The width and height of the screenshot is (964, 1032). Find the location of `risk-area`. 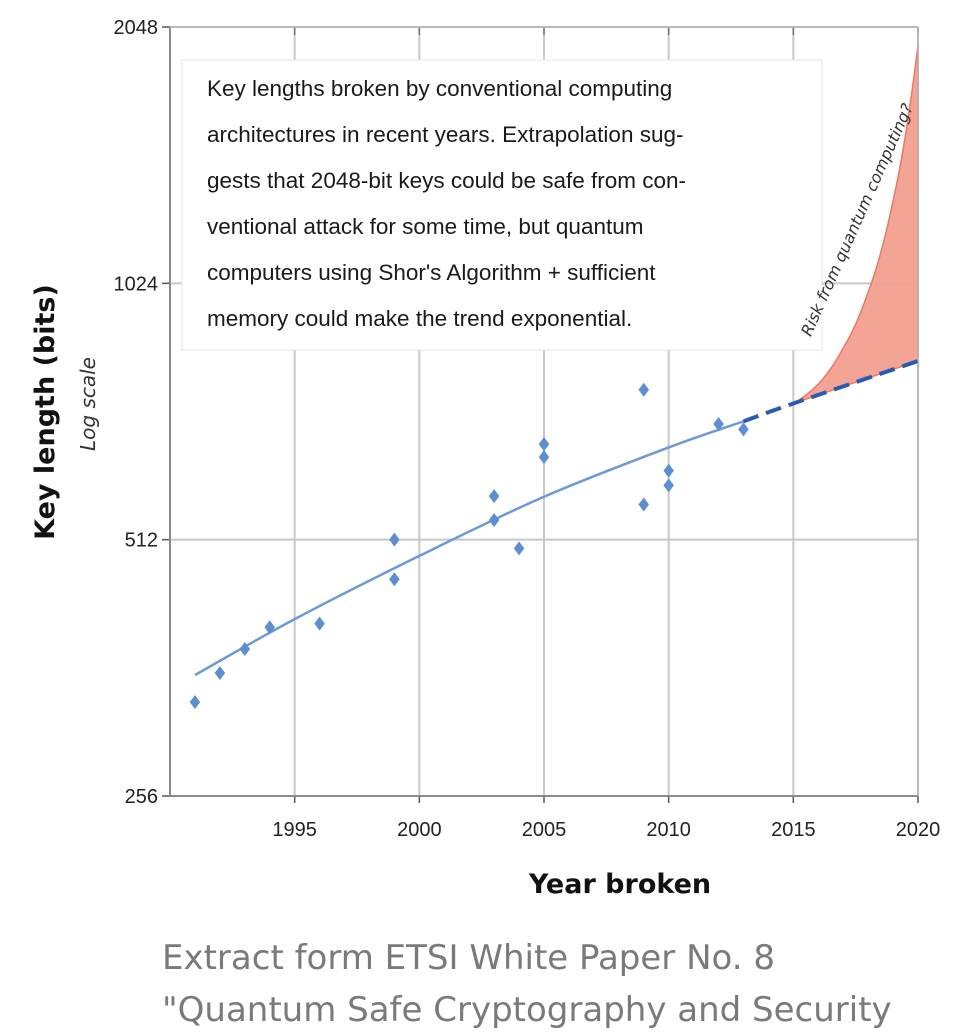

risk-area is located at coordinates (855, 225).